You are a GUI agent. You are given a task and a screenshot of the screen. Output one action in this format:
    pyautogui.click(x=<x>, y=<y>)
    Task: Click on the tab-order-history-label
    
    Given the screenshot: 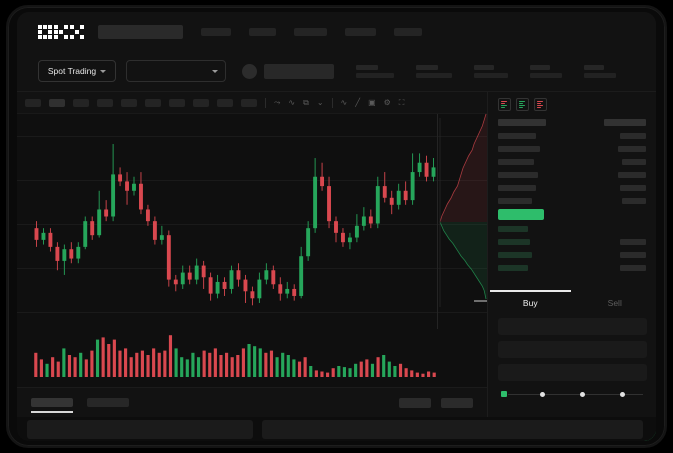 What is the action you would take?
    pyautogui.click(x=108, y=402)
    